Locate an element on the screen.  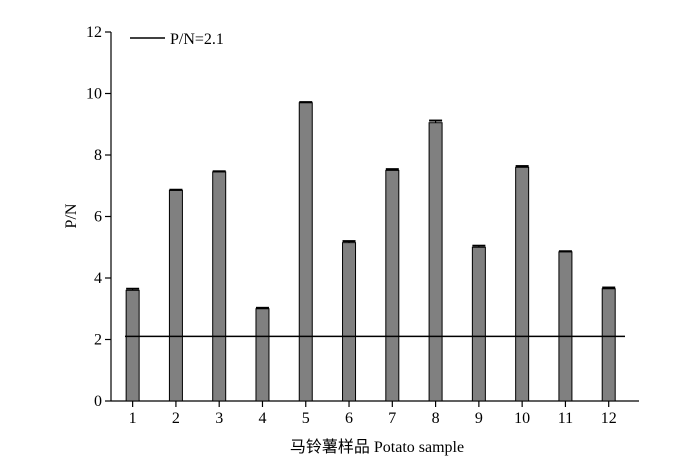
x-tick-label: 1 is located at coordinates (133, 418).